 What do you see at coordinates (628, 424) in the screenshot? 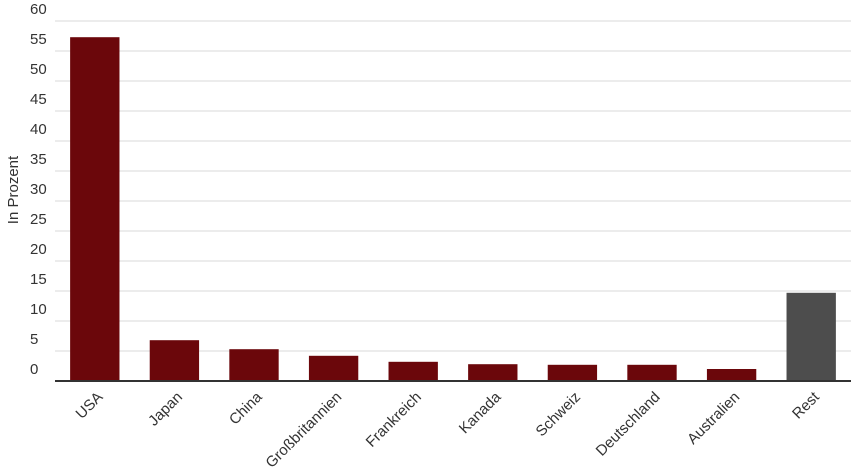
I see `x-tick-label: Deutschland` at bounding box center [628, 424].